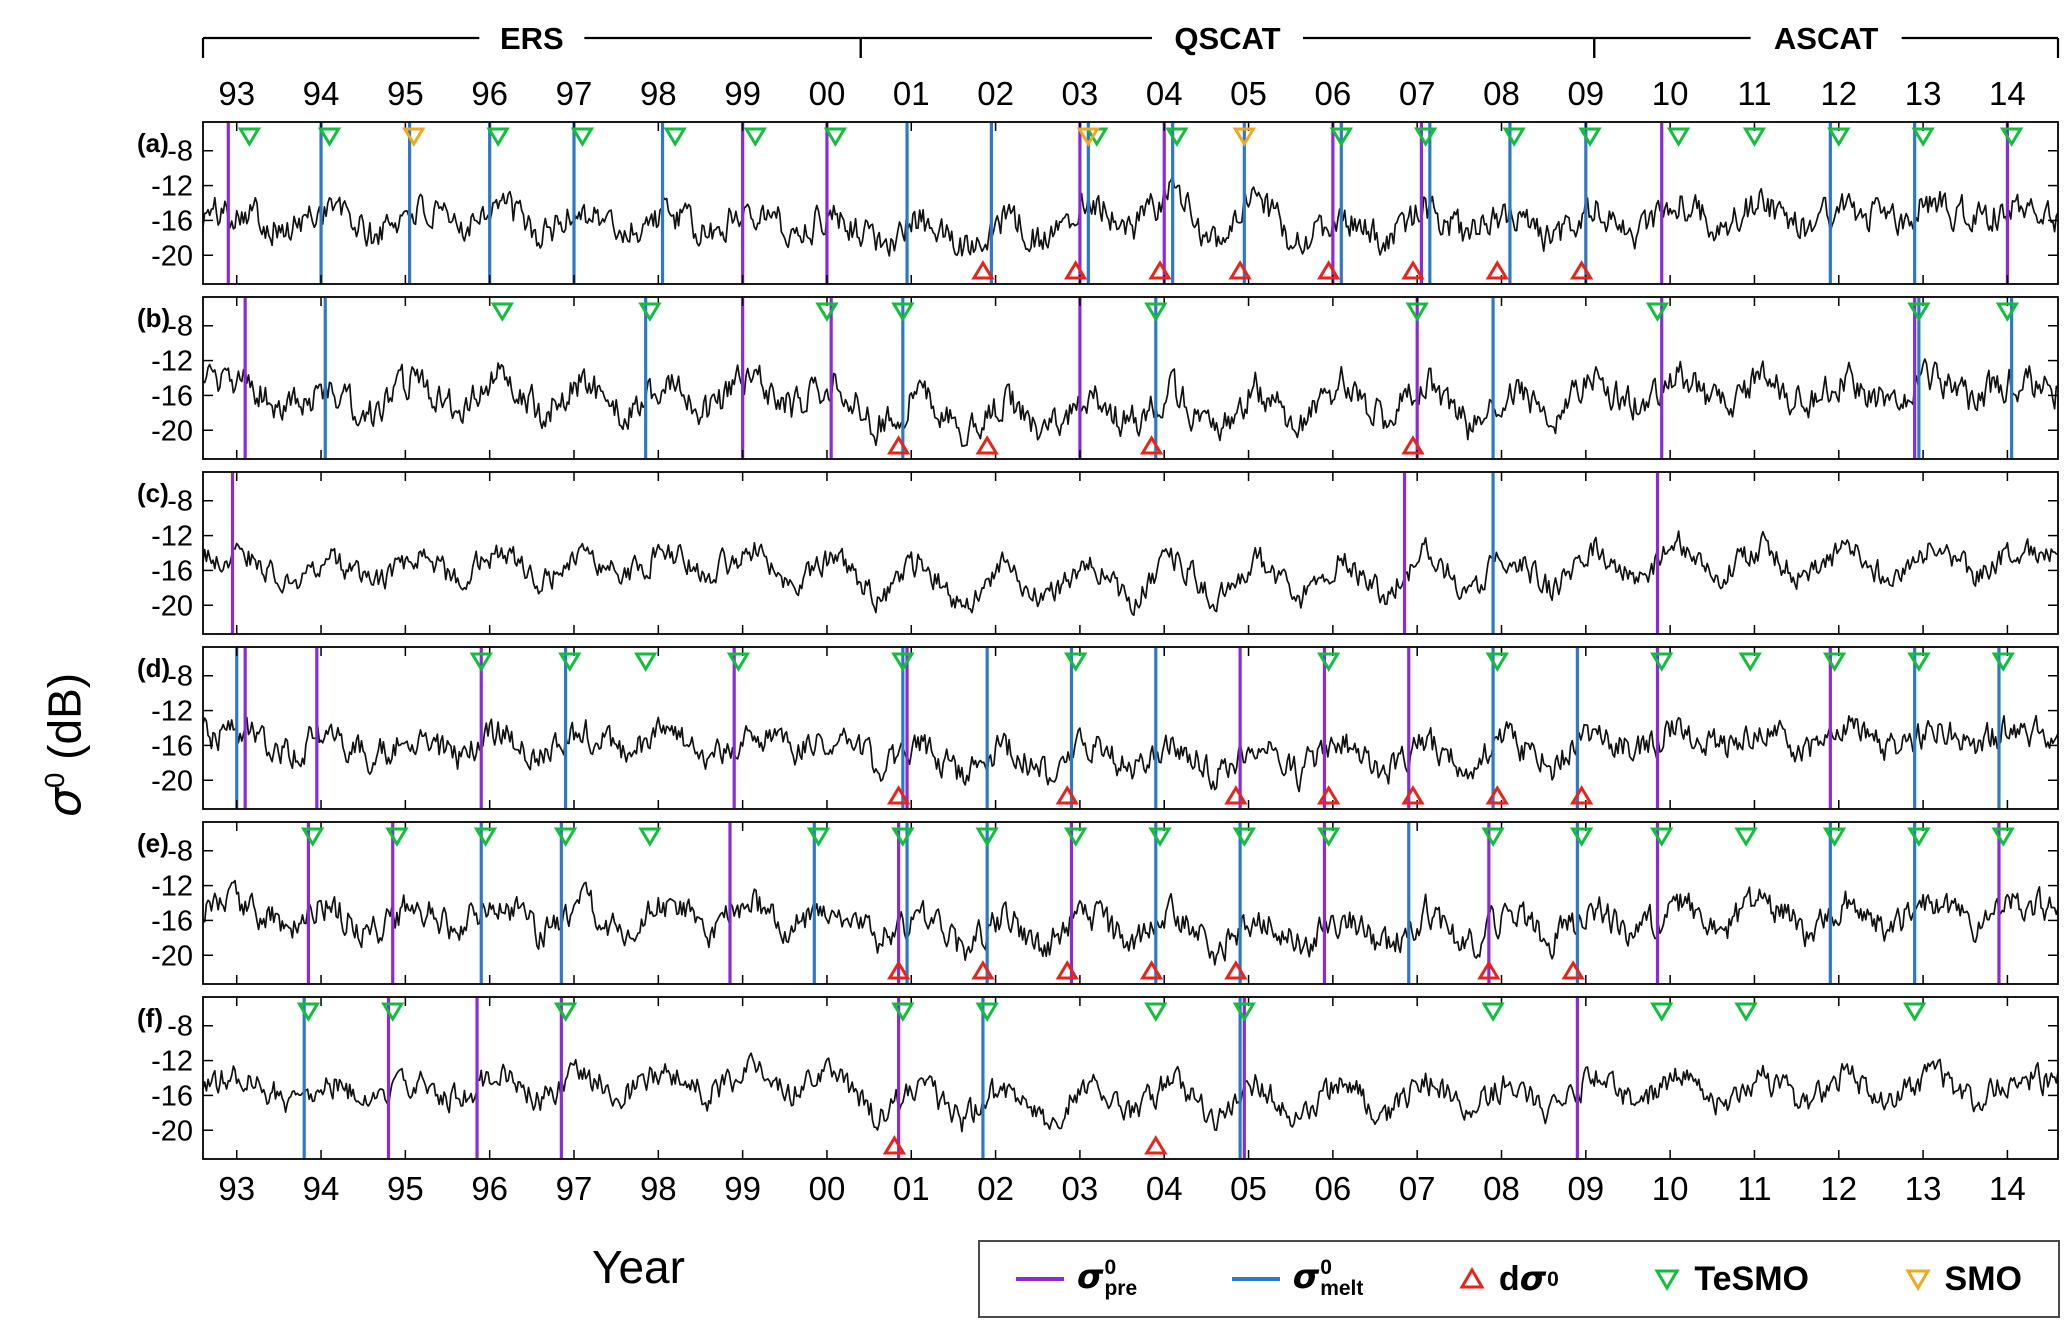  Describe the element at coordinates (532, 38) in the screenshot. I see `era-label-ers: ERS` at that location.